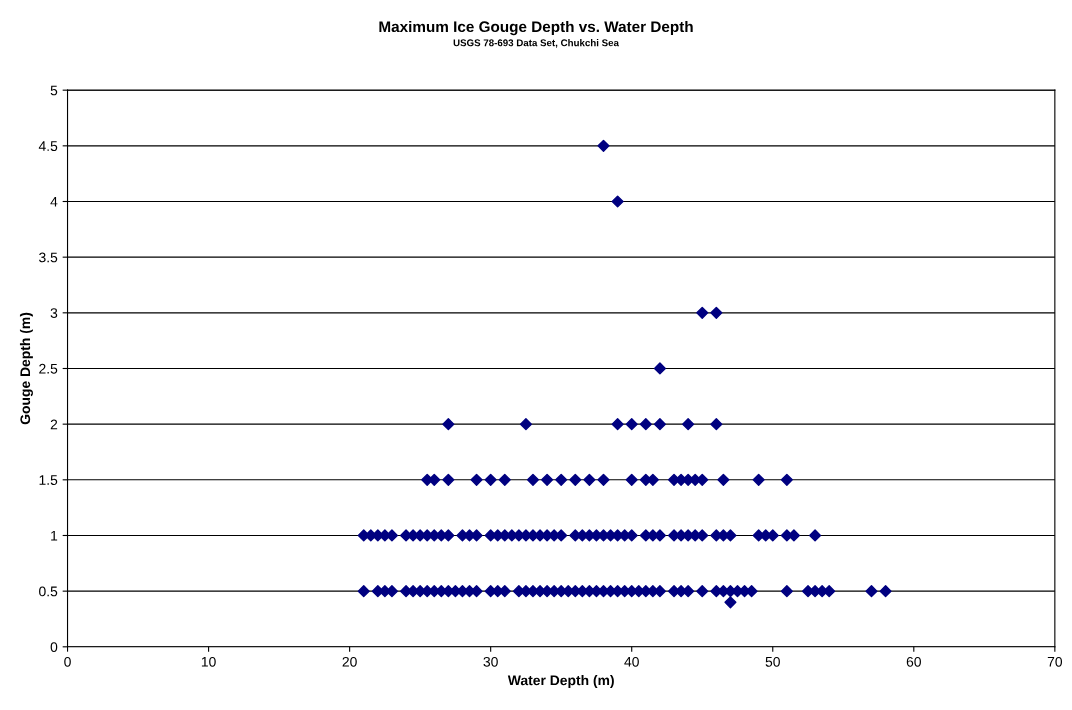 This screenshot has height=710, width=1072. Describe the element at coordinates (1055, 661) in the screenshot. I see `x-tick-label: 70` at that location.